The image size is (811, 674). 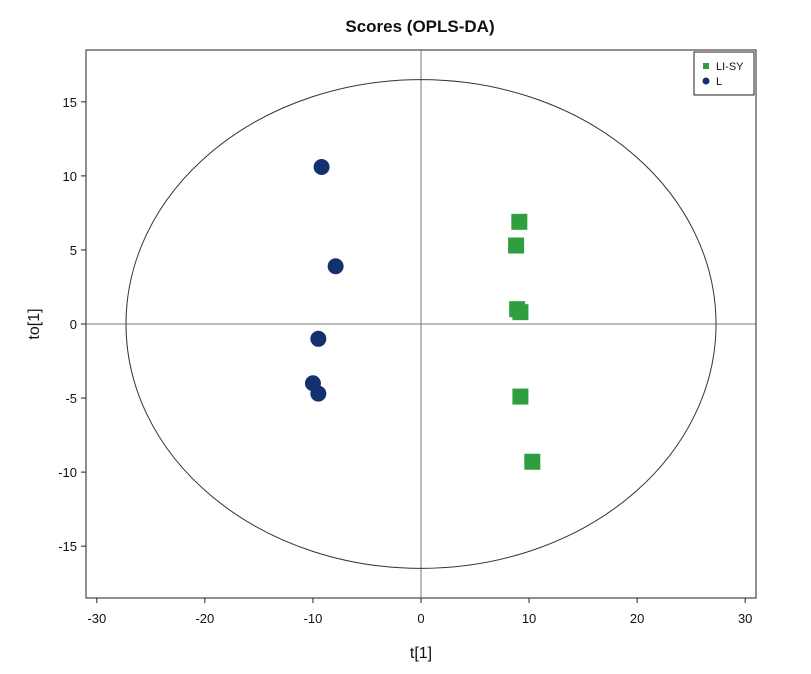 I want to click on x-axis-ticks: -30 -20 -10 0 10 20 30, so click(x=419, y=612).